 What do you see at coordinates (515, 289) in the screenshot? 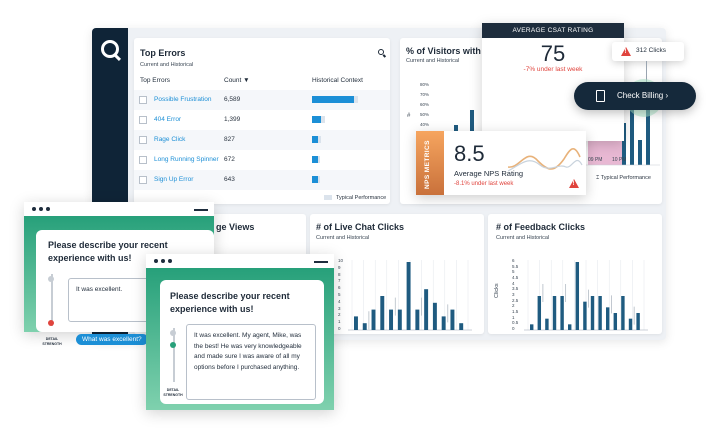
I see `y-tick: 3.5` at bounding box center [515, 289].